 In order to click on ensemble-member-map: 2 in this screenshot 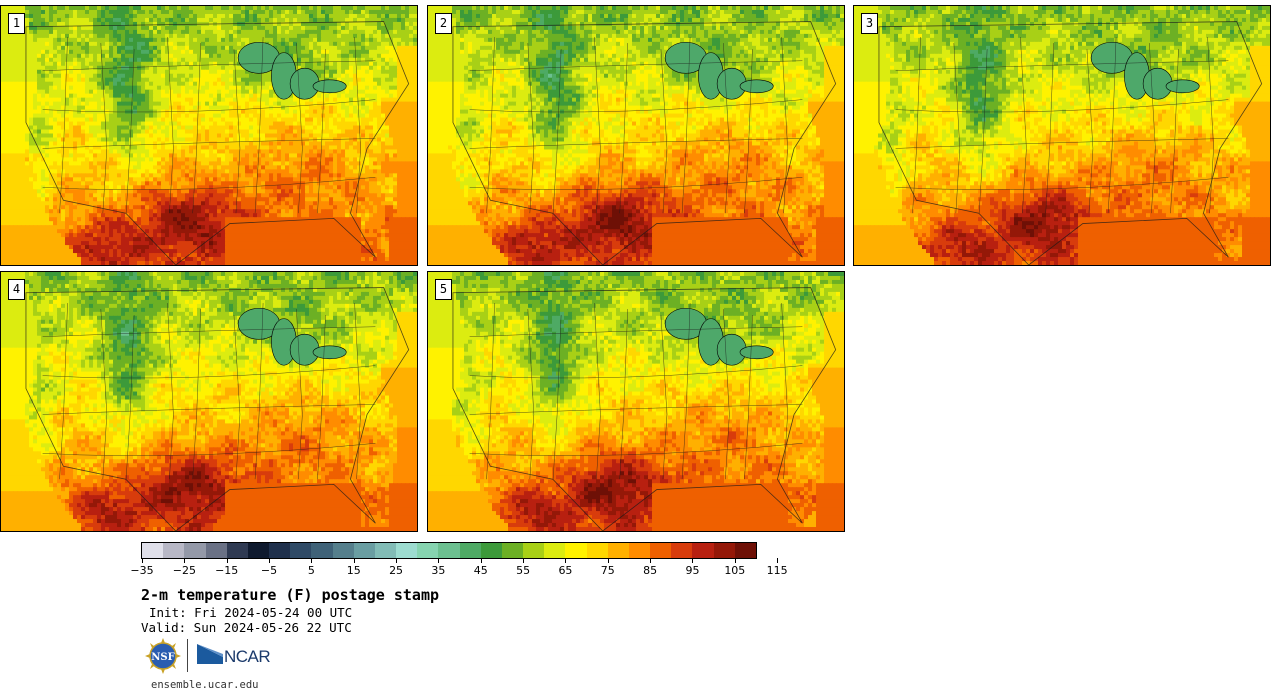, I will do `click(636, 135)`.